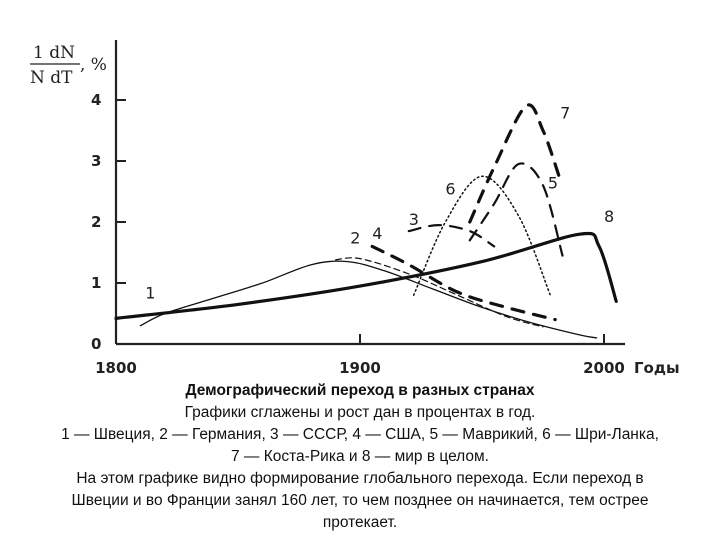 This screenshot has width=720, height=540. Describe the element at coordinates (553, 182) in the screenshot. I see `series-label-5: 5` at that location.